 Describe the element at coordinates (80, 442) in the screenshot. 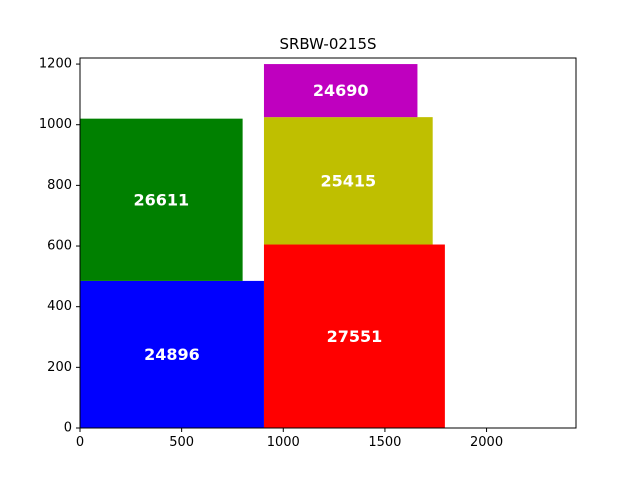

I see `x-tick-label: 0` at that location.